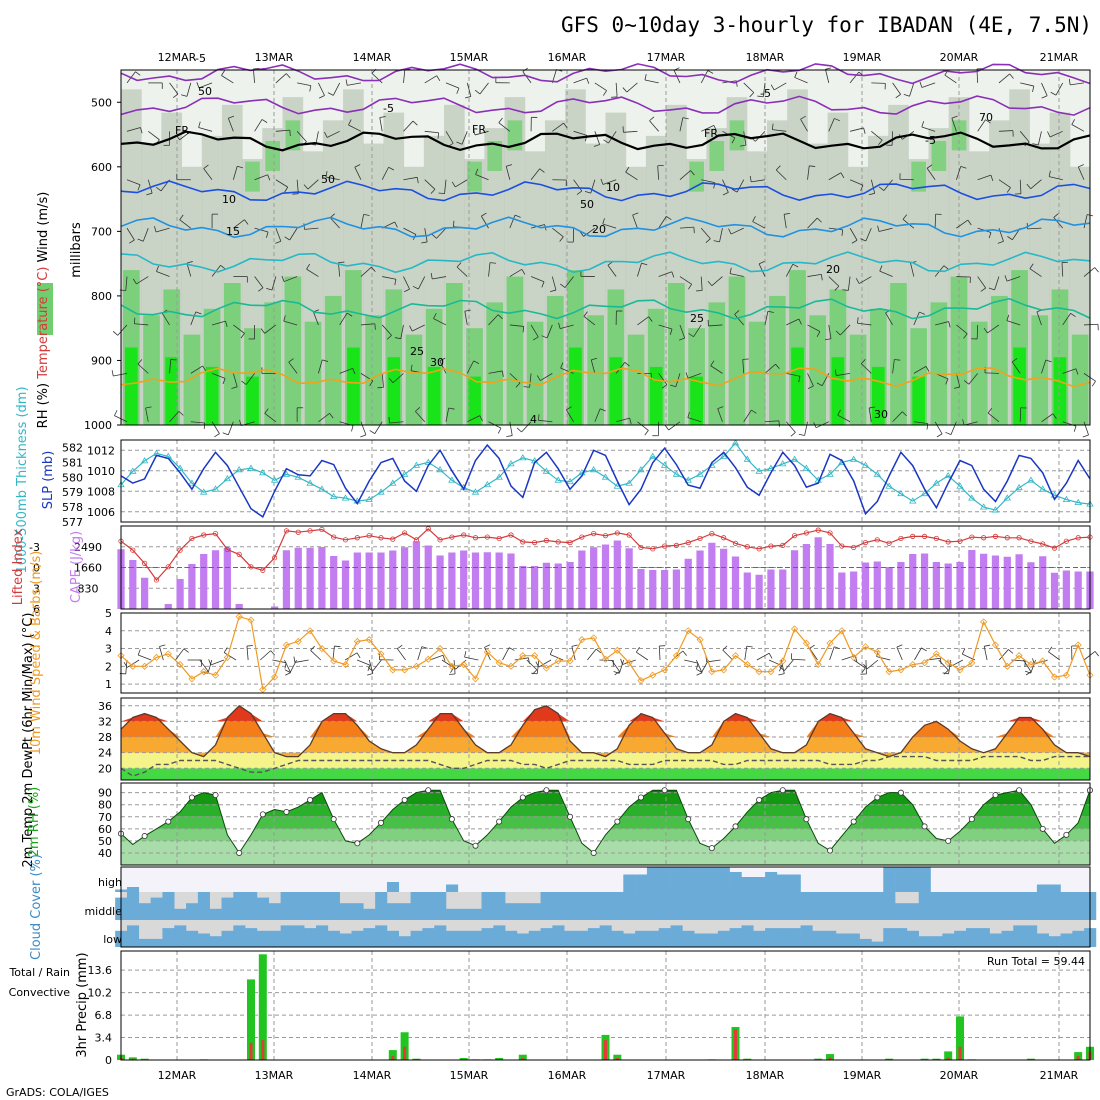 The width and height of the screenshot is (1100, 1100). Describe the element at coordinates (105, 793) in the screenshot. I see `rh-tick-5: 90` at that location.